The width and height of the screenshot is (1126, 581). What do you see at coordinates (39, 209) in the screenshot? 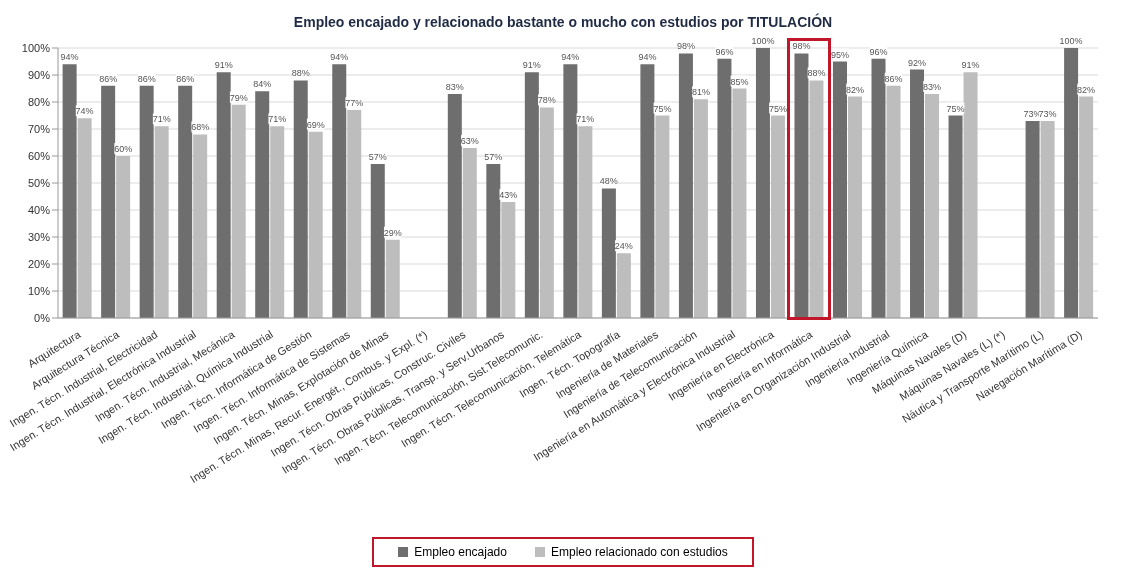
I see `y-tick-label: 40%` at bounding box center [39, 209].